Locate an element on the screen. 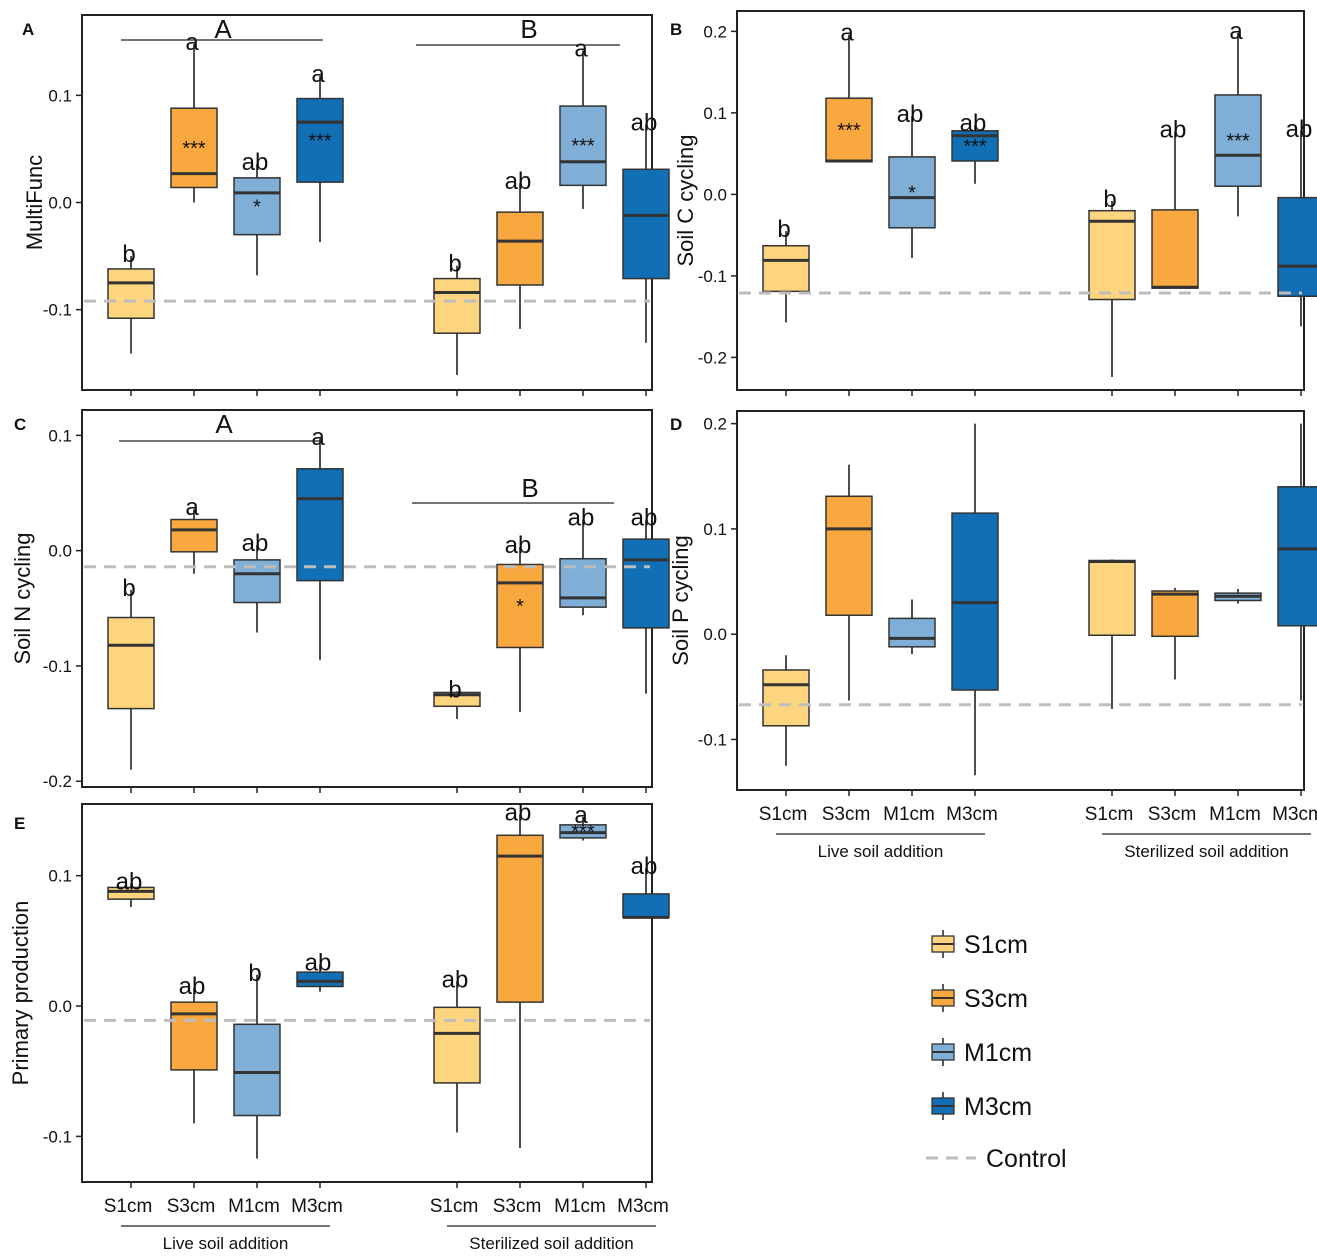 Image resolution: width=1317 pixels, height=1256 pixels. y-tick-label: -0.2 is located at coordinates (712, 357).